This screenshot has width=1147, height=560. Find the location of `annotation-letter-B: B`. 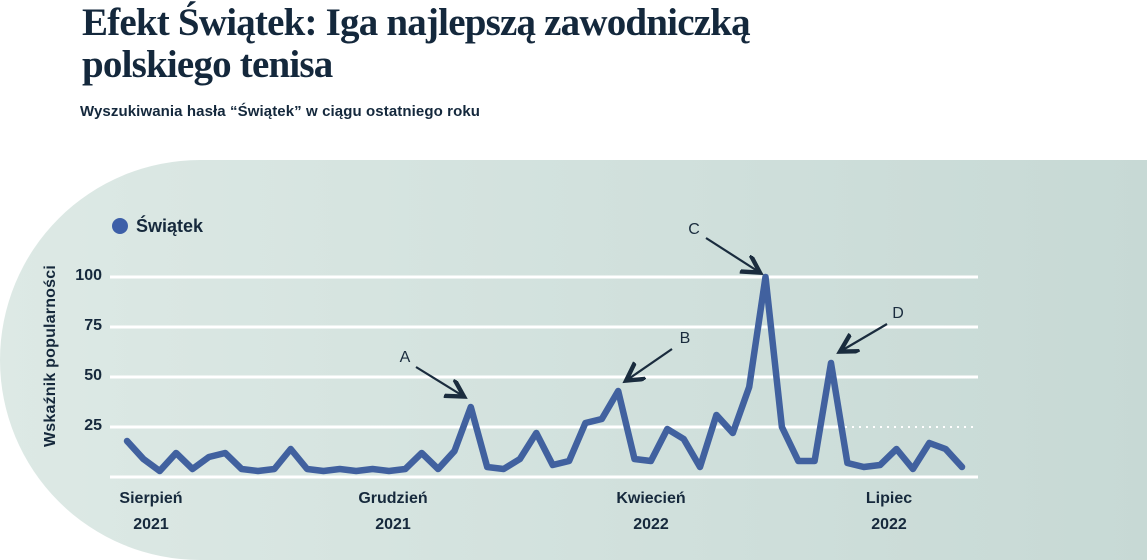

annotation-letter-B: B is located at coordinates (685, 338).